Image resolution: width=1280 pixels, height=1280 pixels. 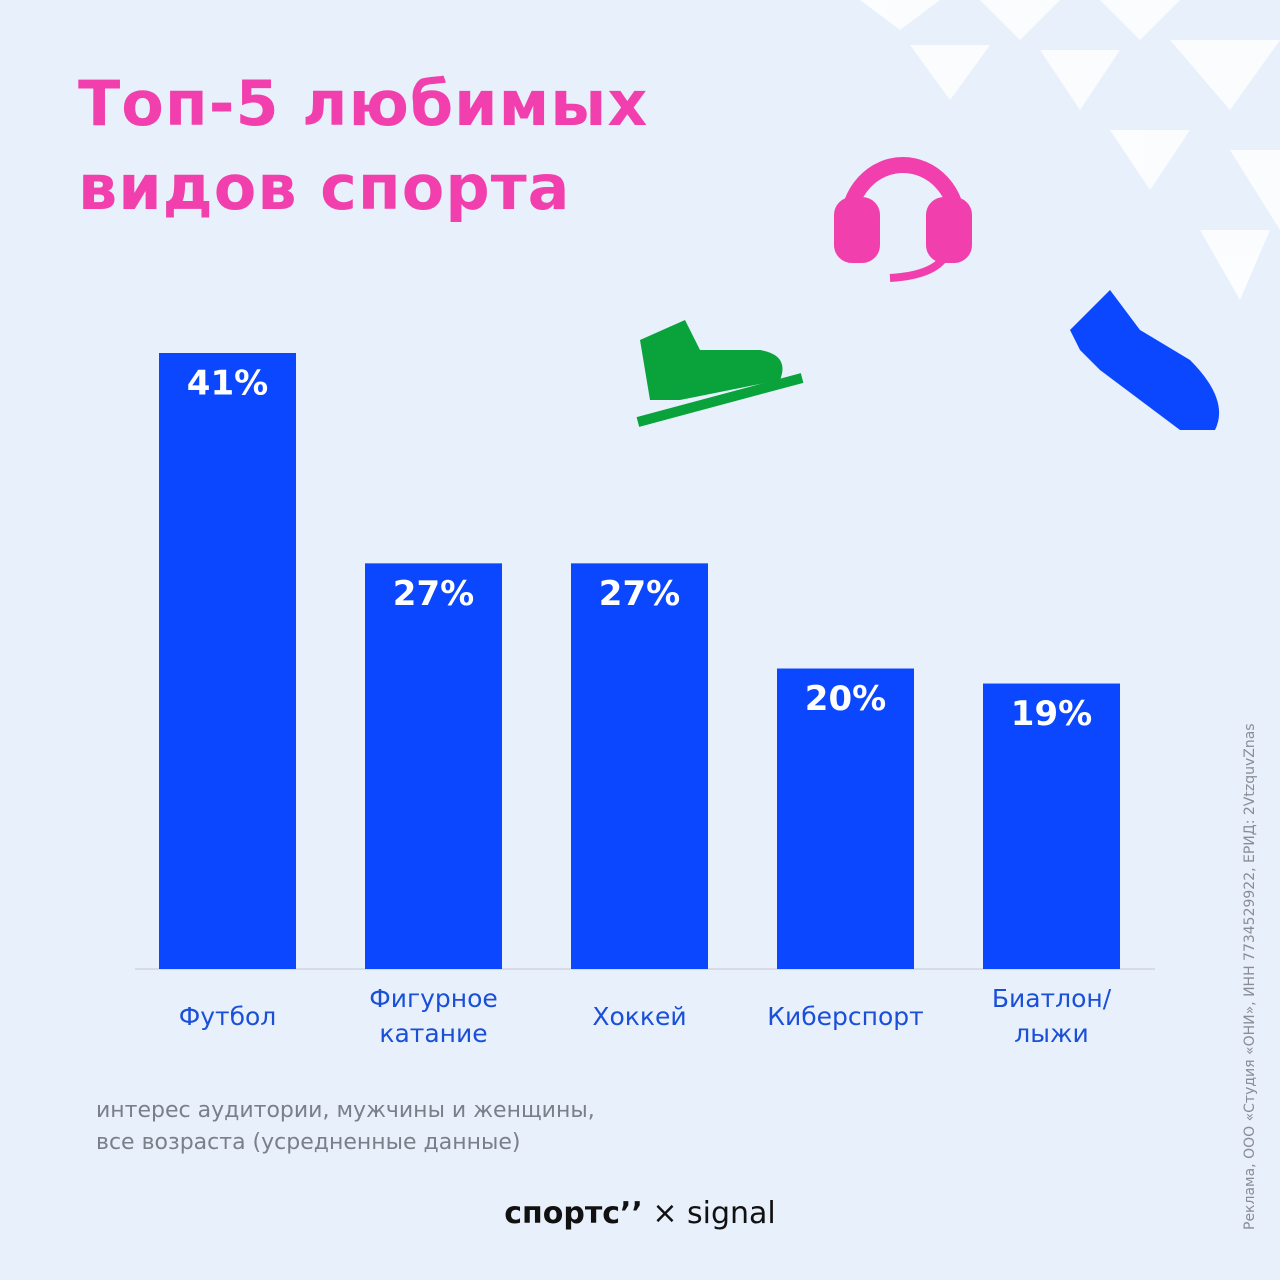 What do you see at coordinates (1070, 150) in the screenshot?
I see `decor` at bounding box center [1070, 150].